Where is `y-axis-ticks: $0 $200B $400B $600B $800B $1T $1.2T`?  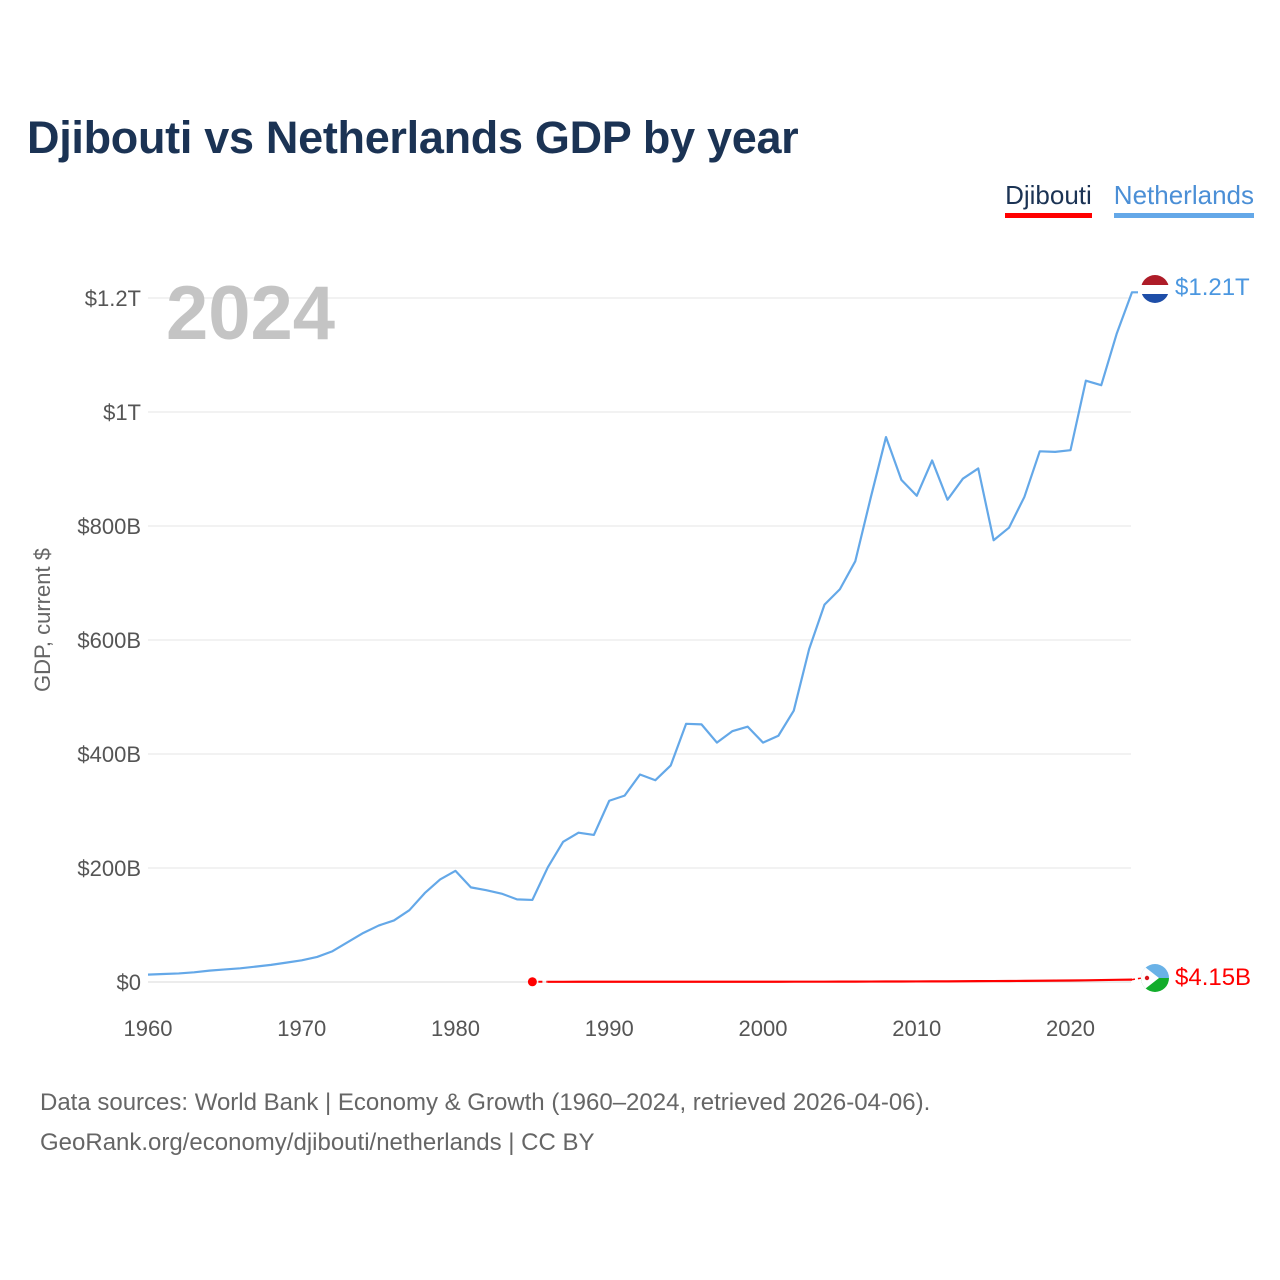
y-axis-ticks: $0 $200B $400B $600B $800B $1T $1.2T is located at coordinates (109, 640).